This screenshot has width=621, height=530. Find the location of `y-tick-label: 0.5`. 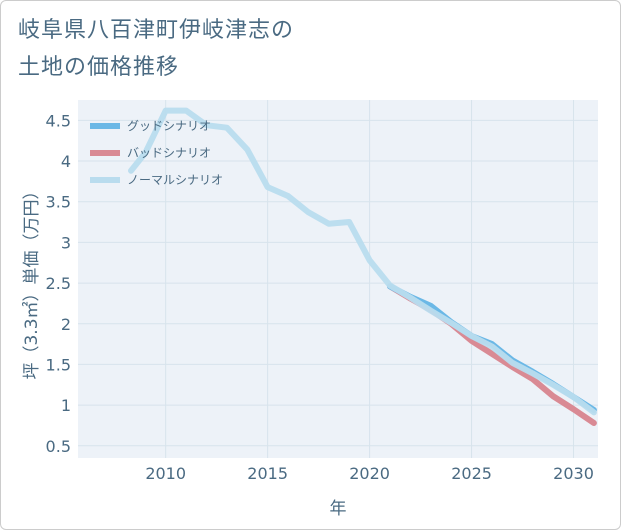

y-tick-label: 0.5 is located at coordinates (58, 446).